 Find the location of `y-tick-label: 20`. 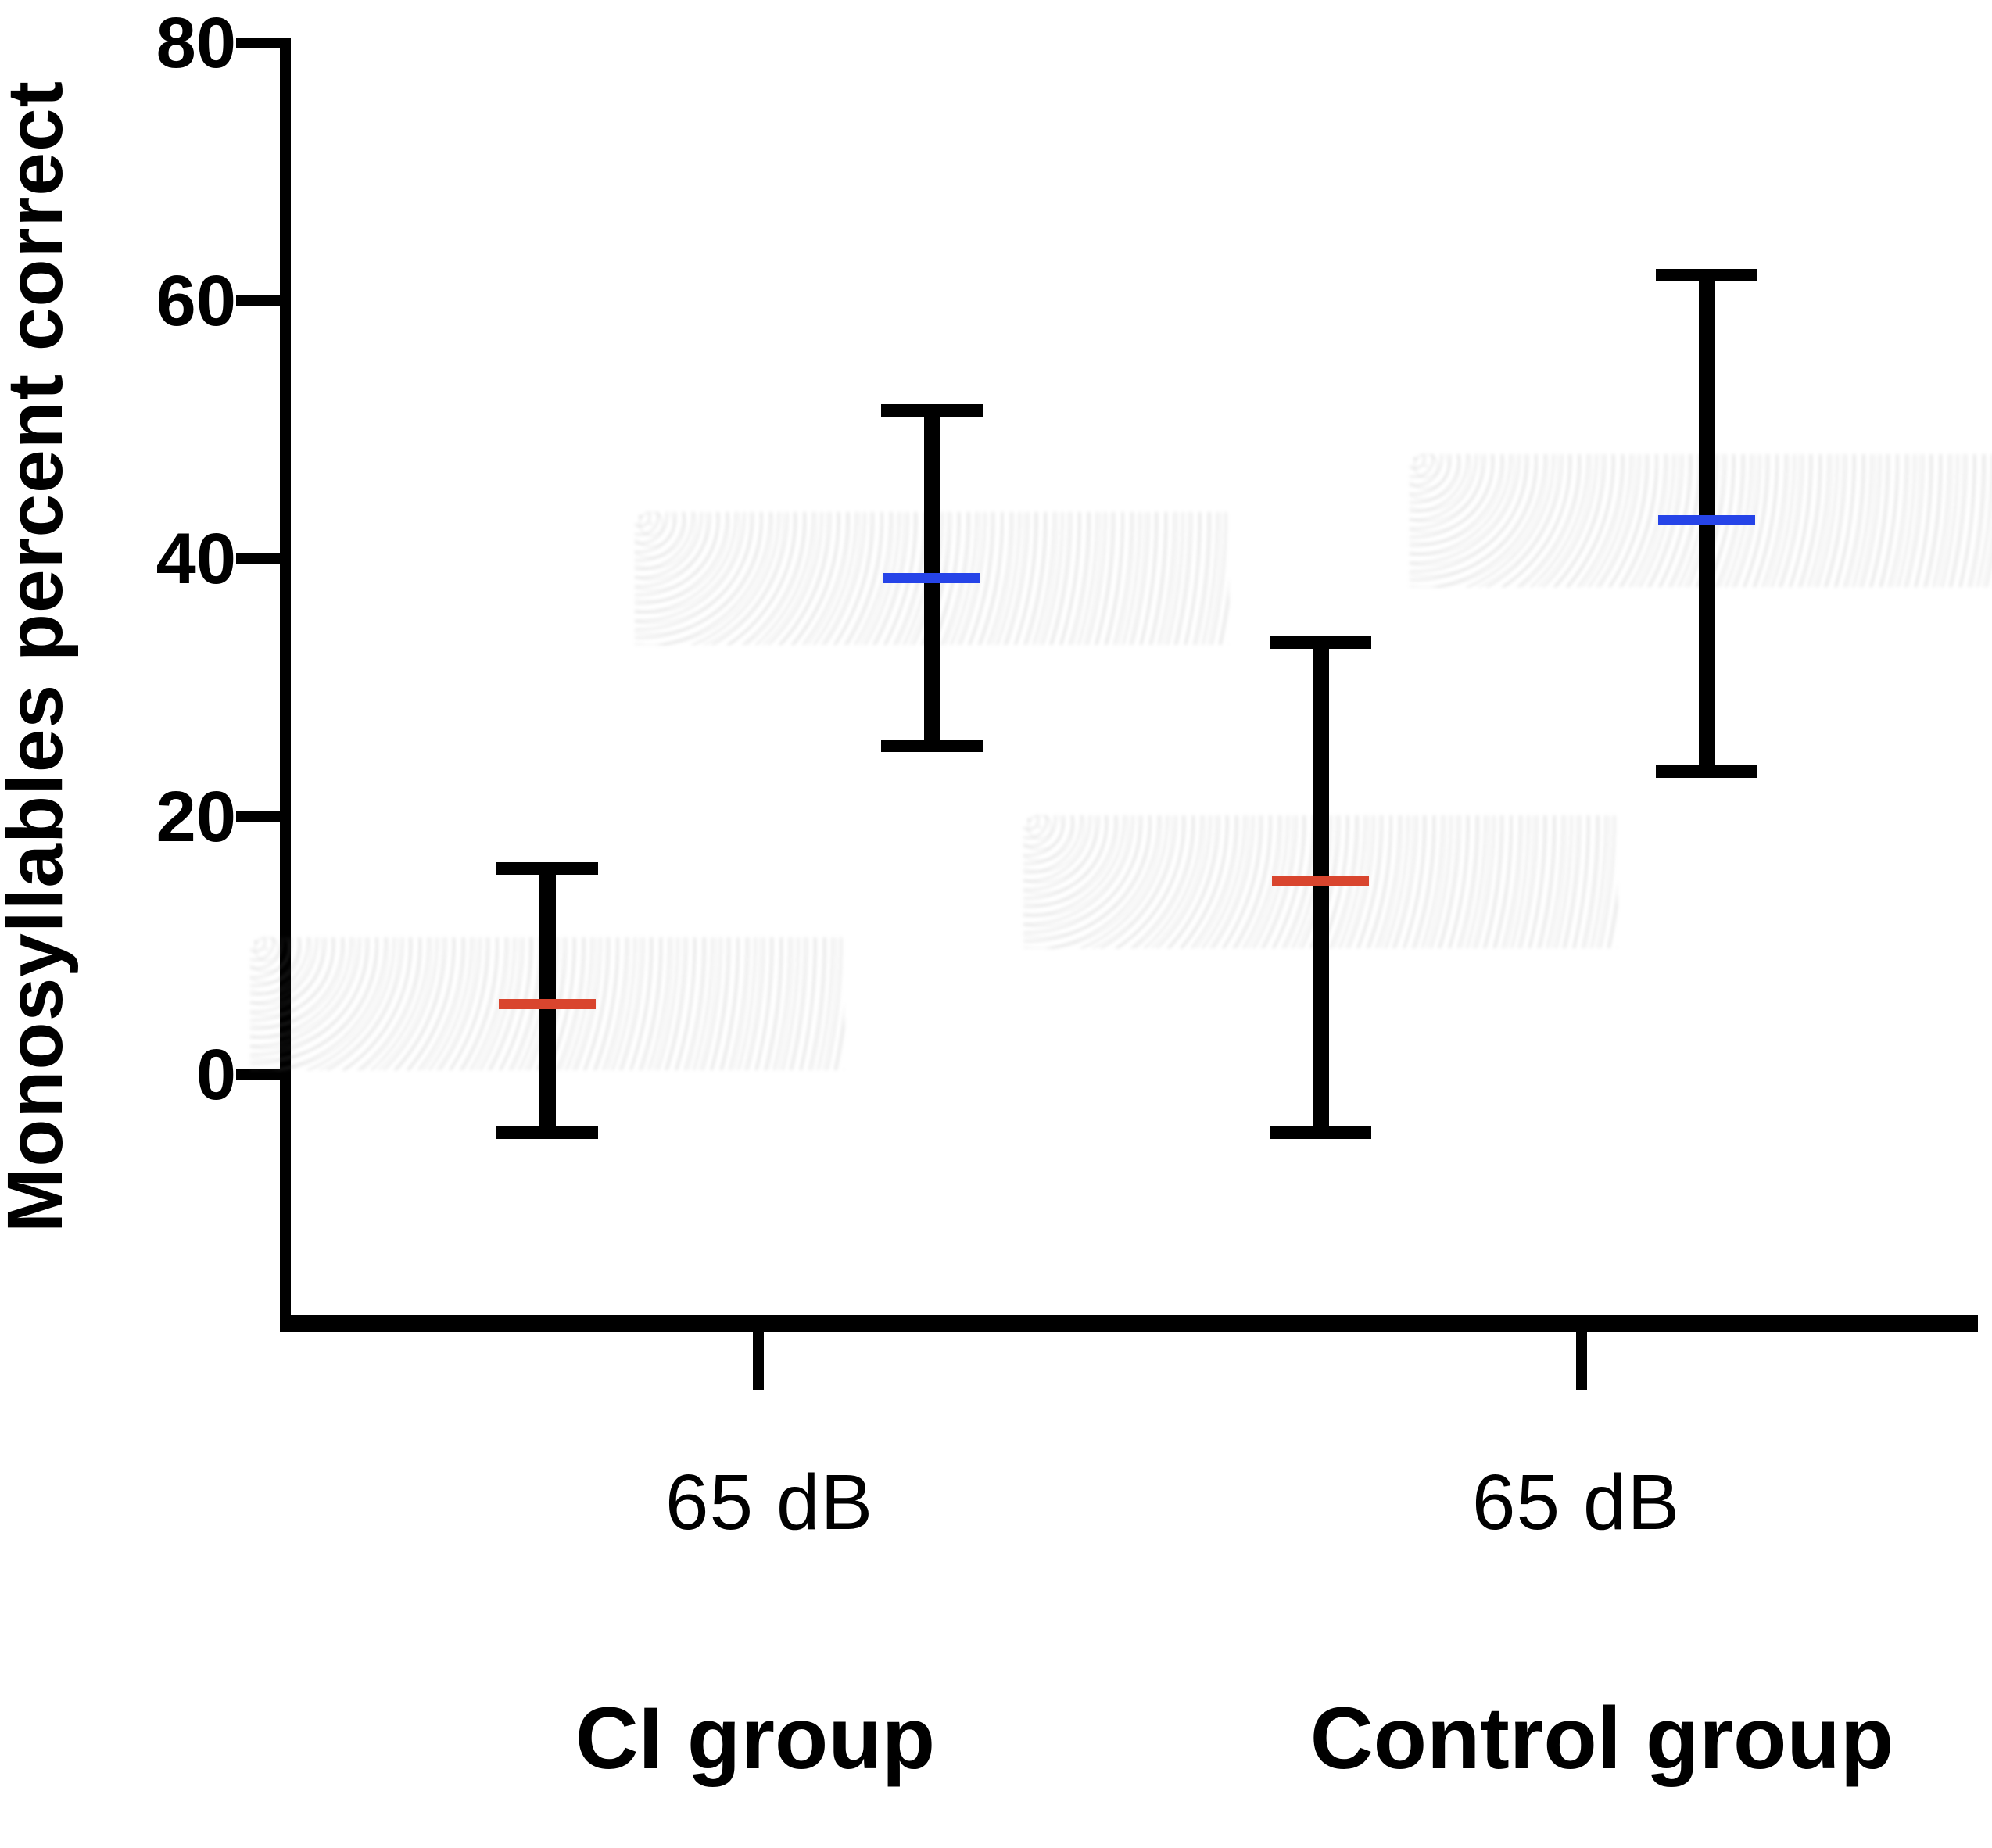

y-tick-label: 20 is located at coordinates (196, 817).